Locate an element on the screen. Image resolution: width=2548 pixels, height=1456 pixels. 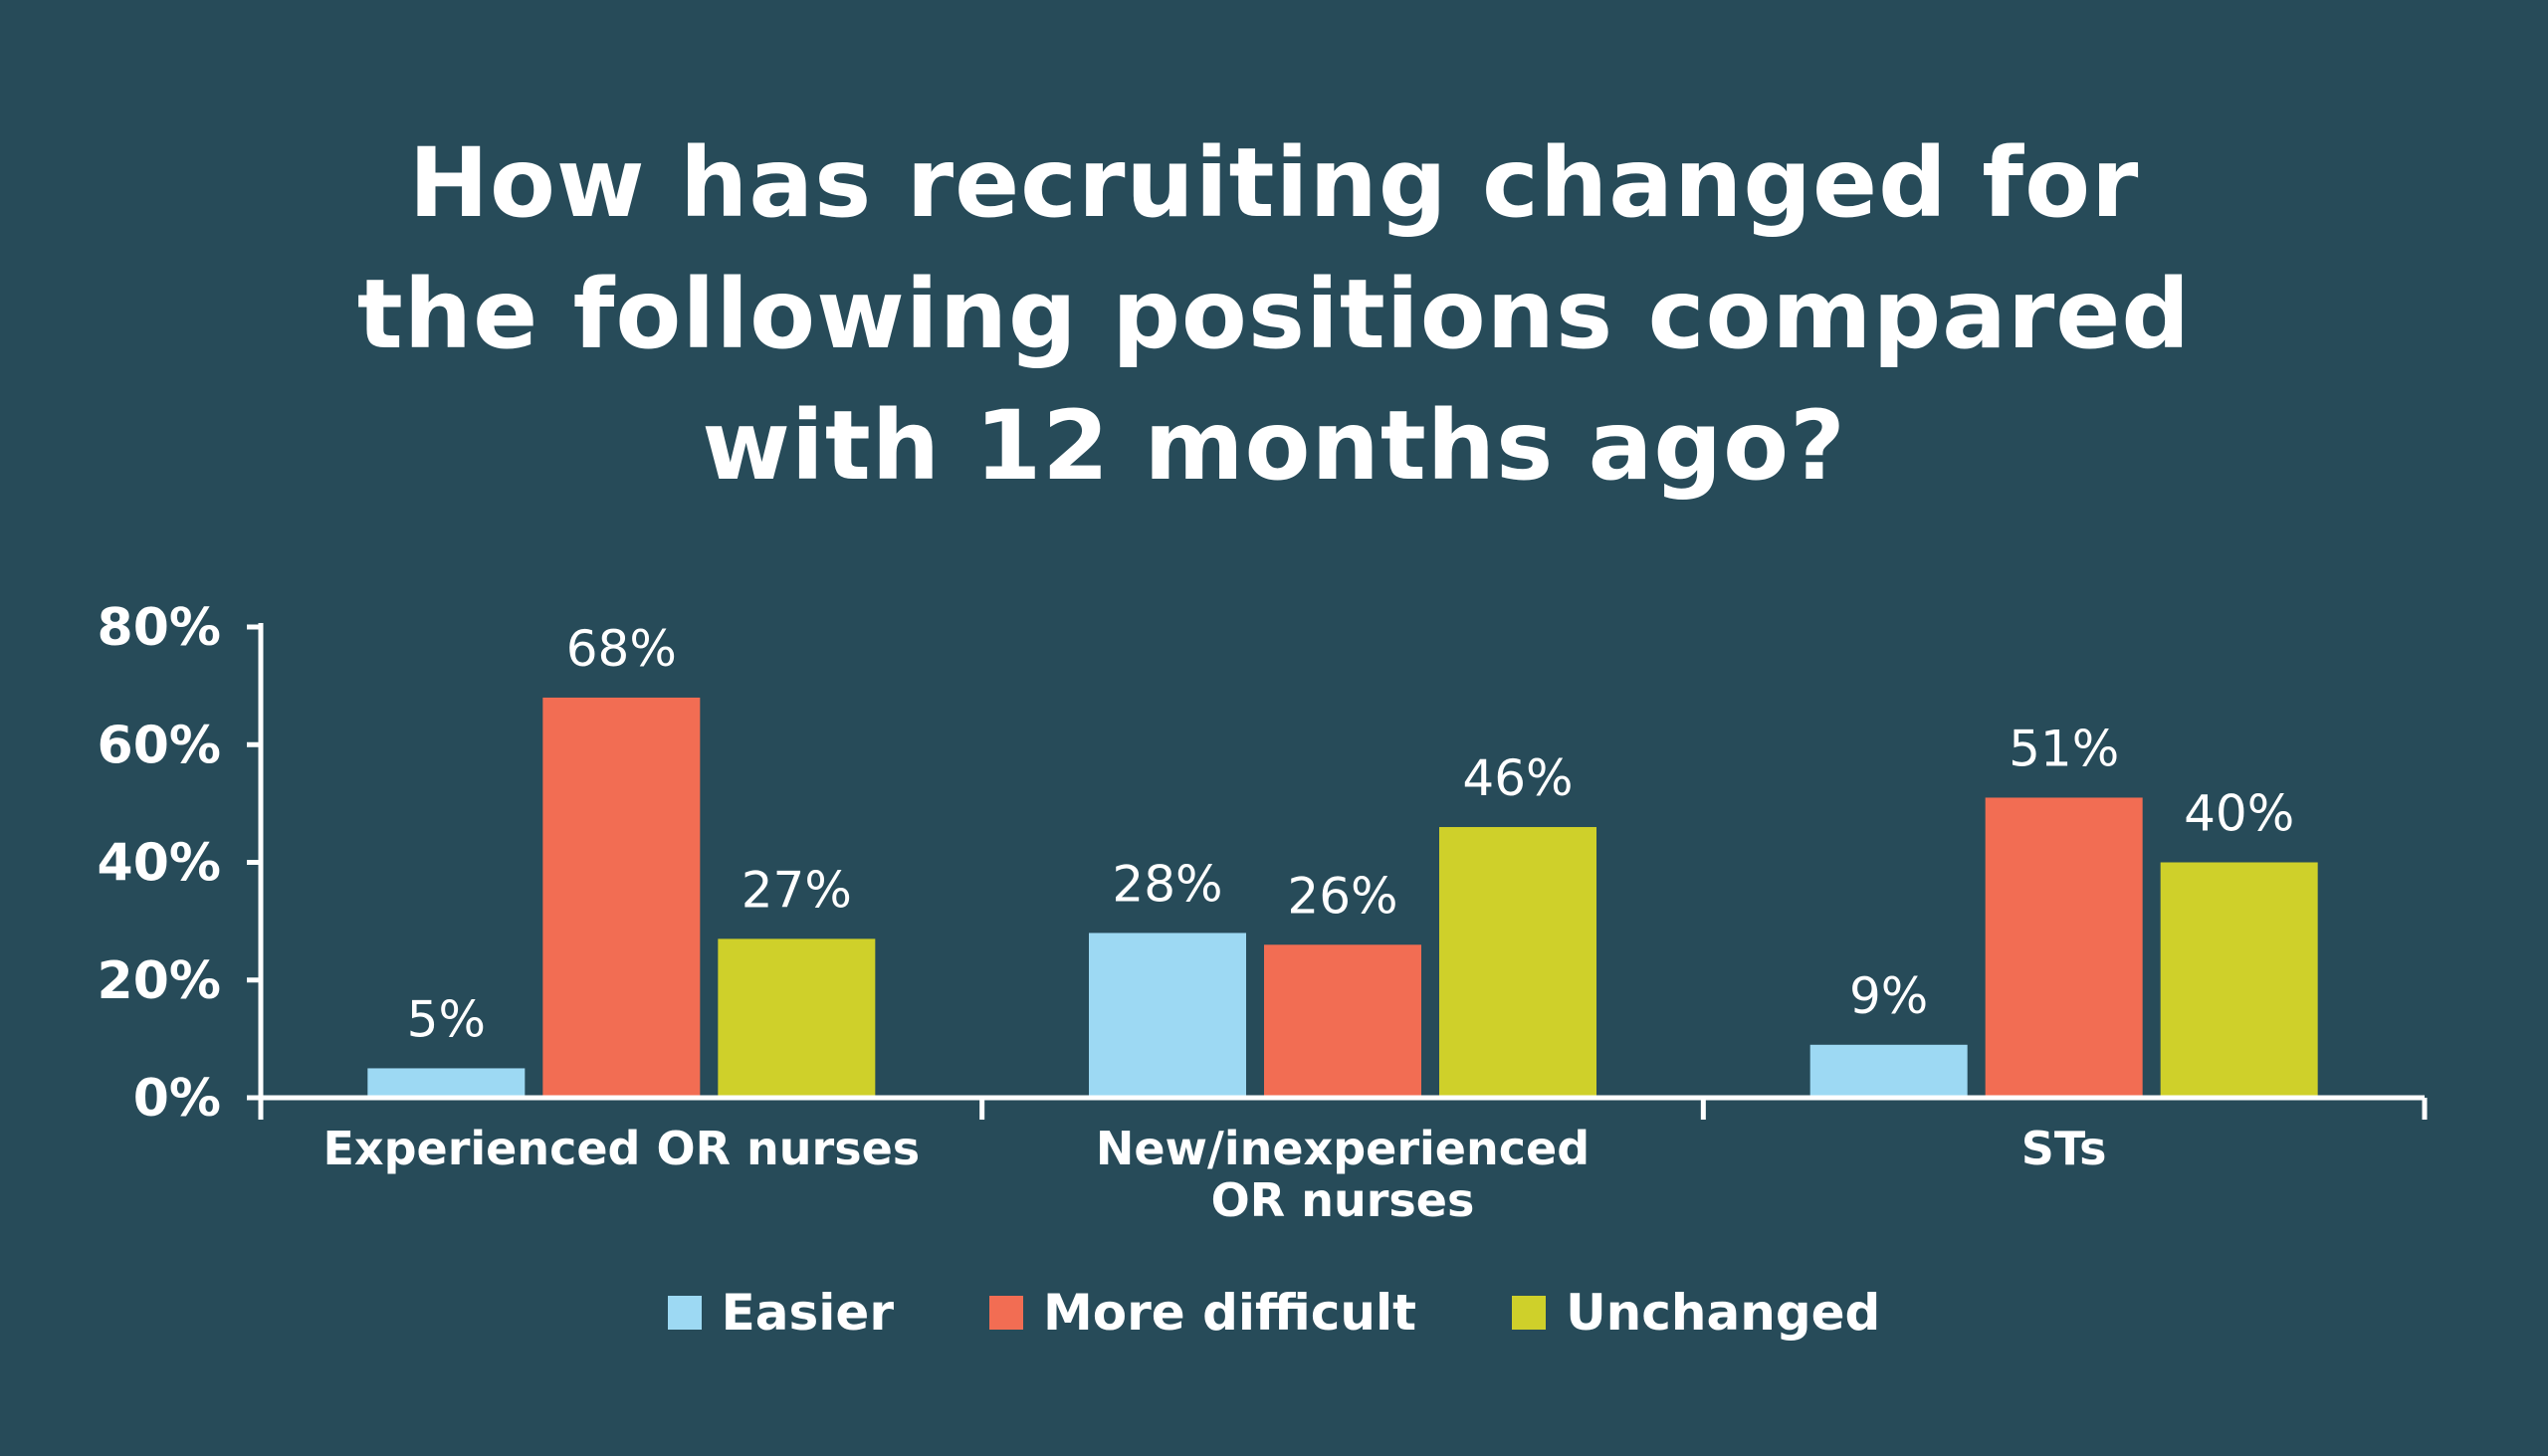
x-tick-label-1-1: OR nurses is located at coordinates (1343, 1200).